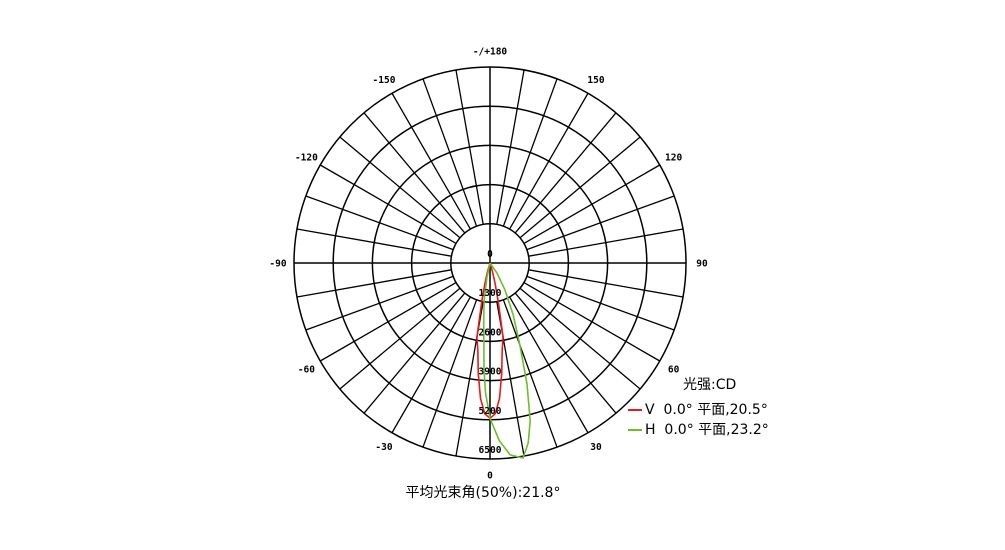  What do you see at coordinates (702, 264) in the screenshot?
I see `angle-tick-label: 90` at bounding box center [702, 264].